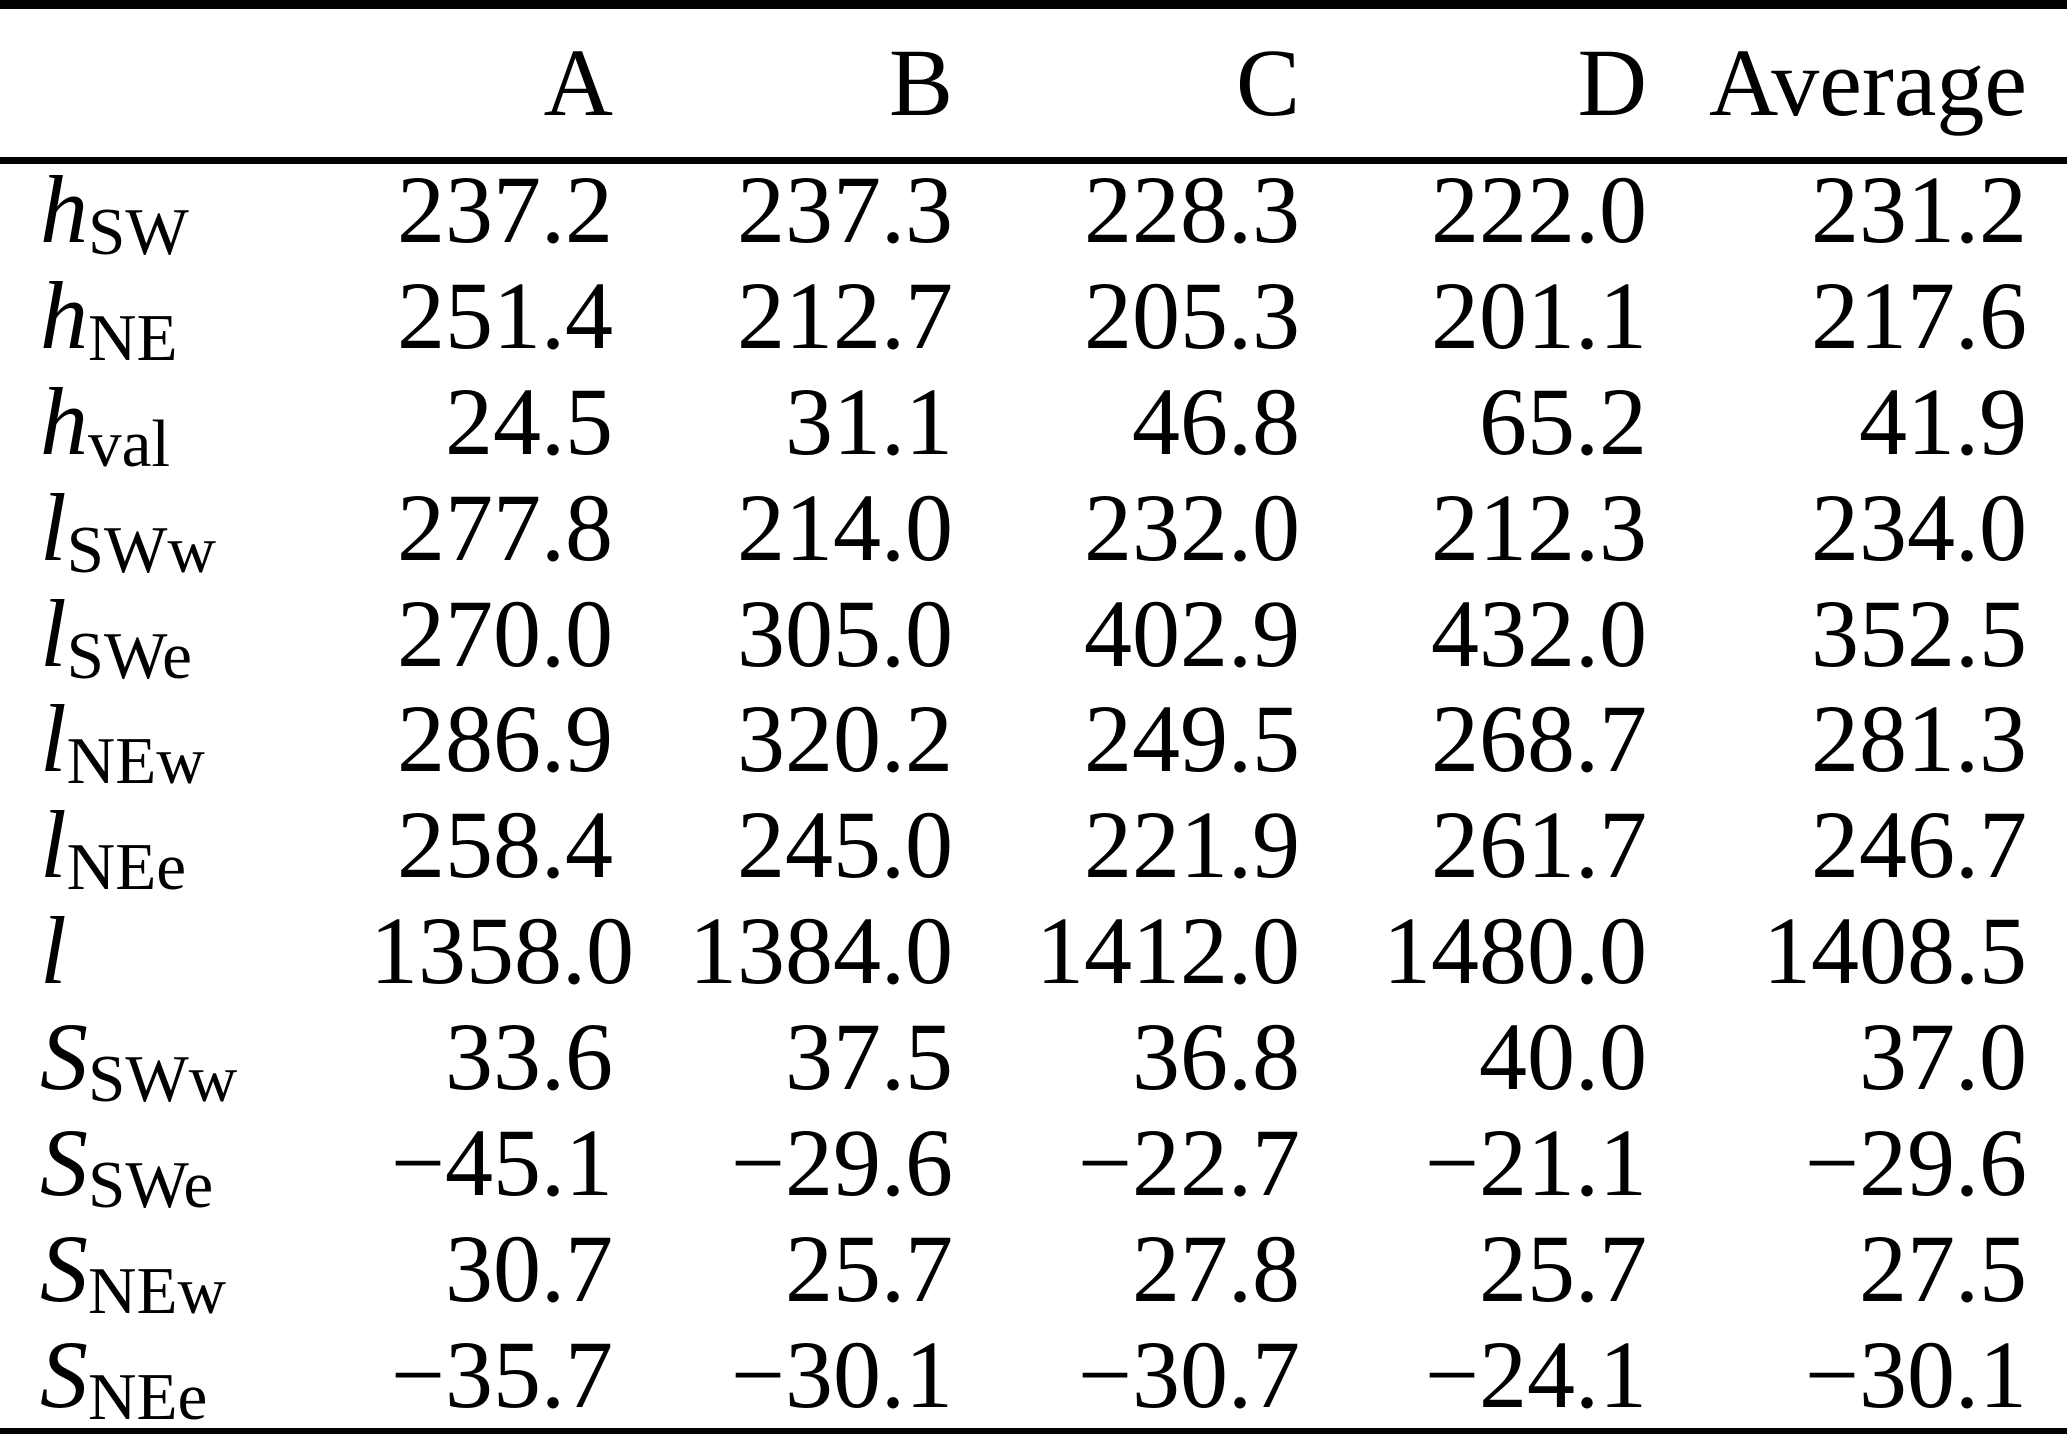  I want to click on header-row: A B C D Average, so click(1033, 83).